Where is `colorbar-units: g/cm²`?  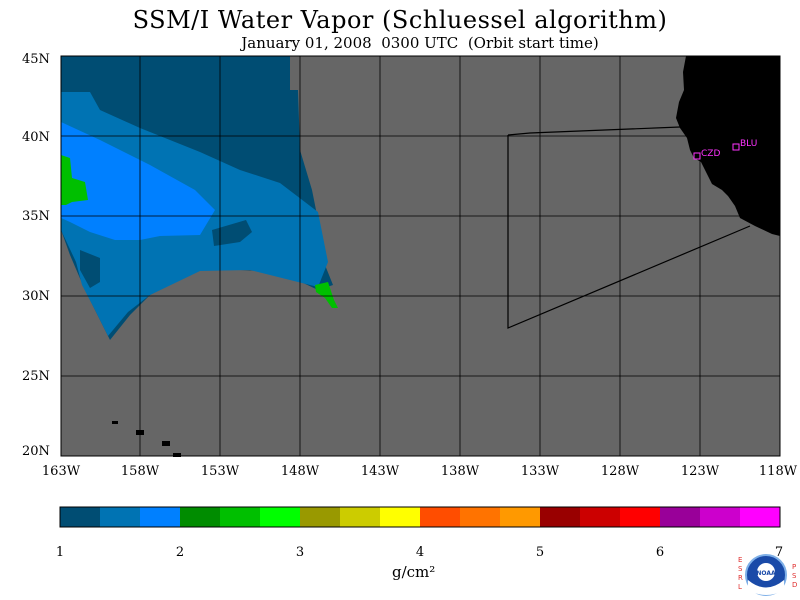
colorbar-units: g/cm² is located at coordinates (414, 572).